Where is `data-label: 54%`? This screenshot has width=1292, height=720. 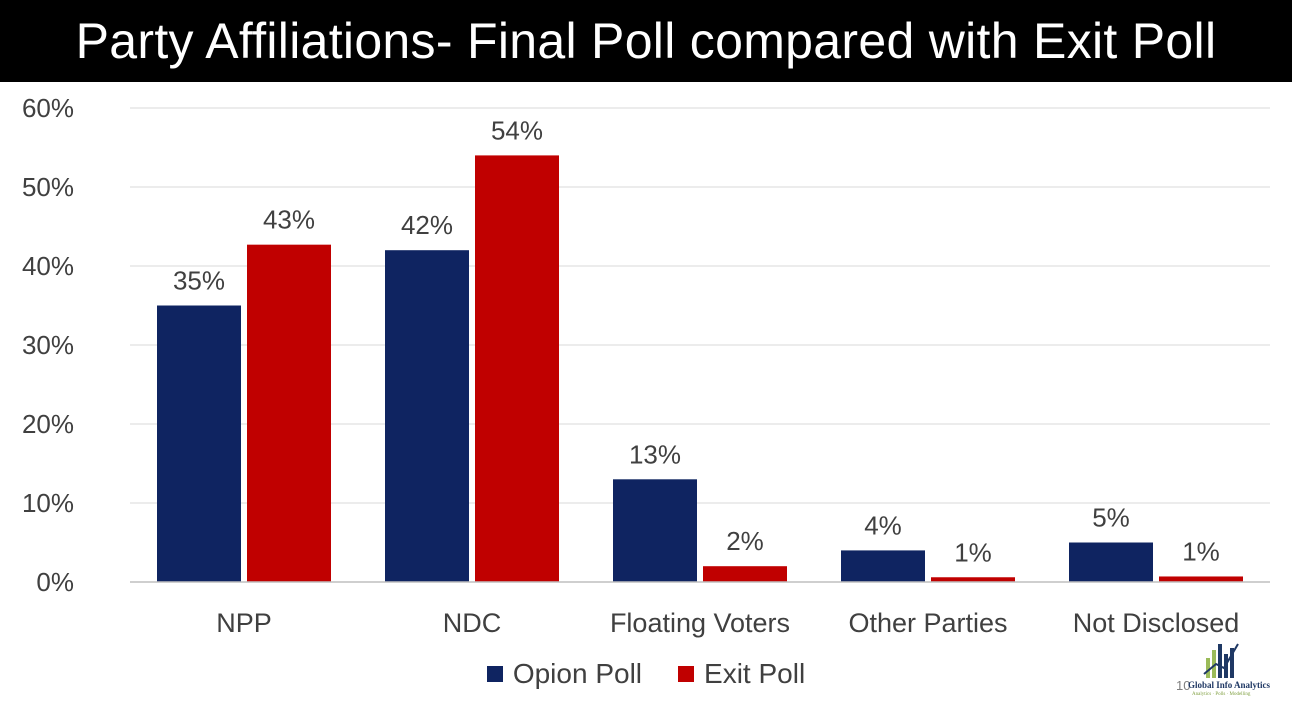 data-label: 54% is located at coordinates (517, 130).